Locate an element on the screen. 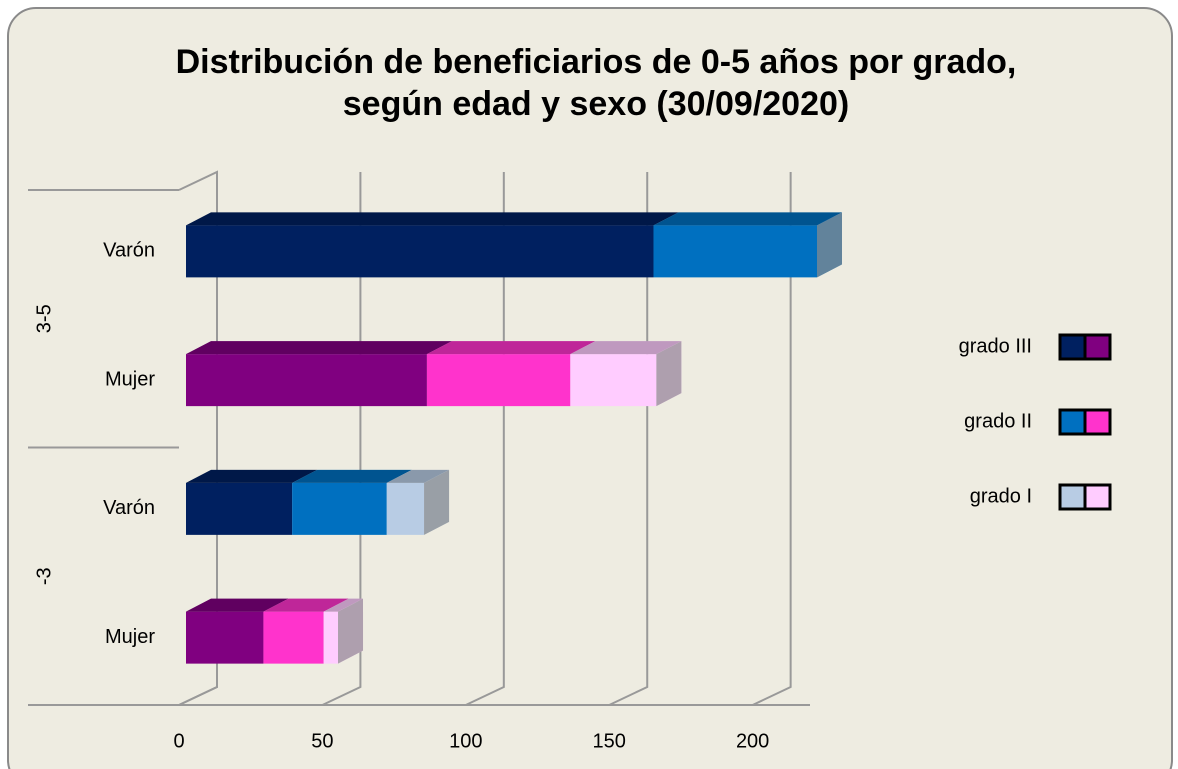  legend-label: grado III is located at coordinates (995, 346).